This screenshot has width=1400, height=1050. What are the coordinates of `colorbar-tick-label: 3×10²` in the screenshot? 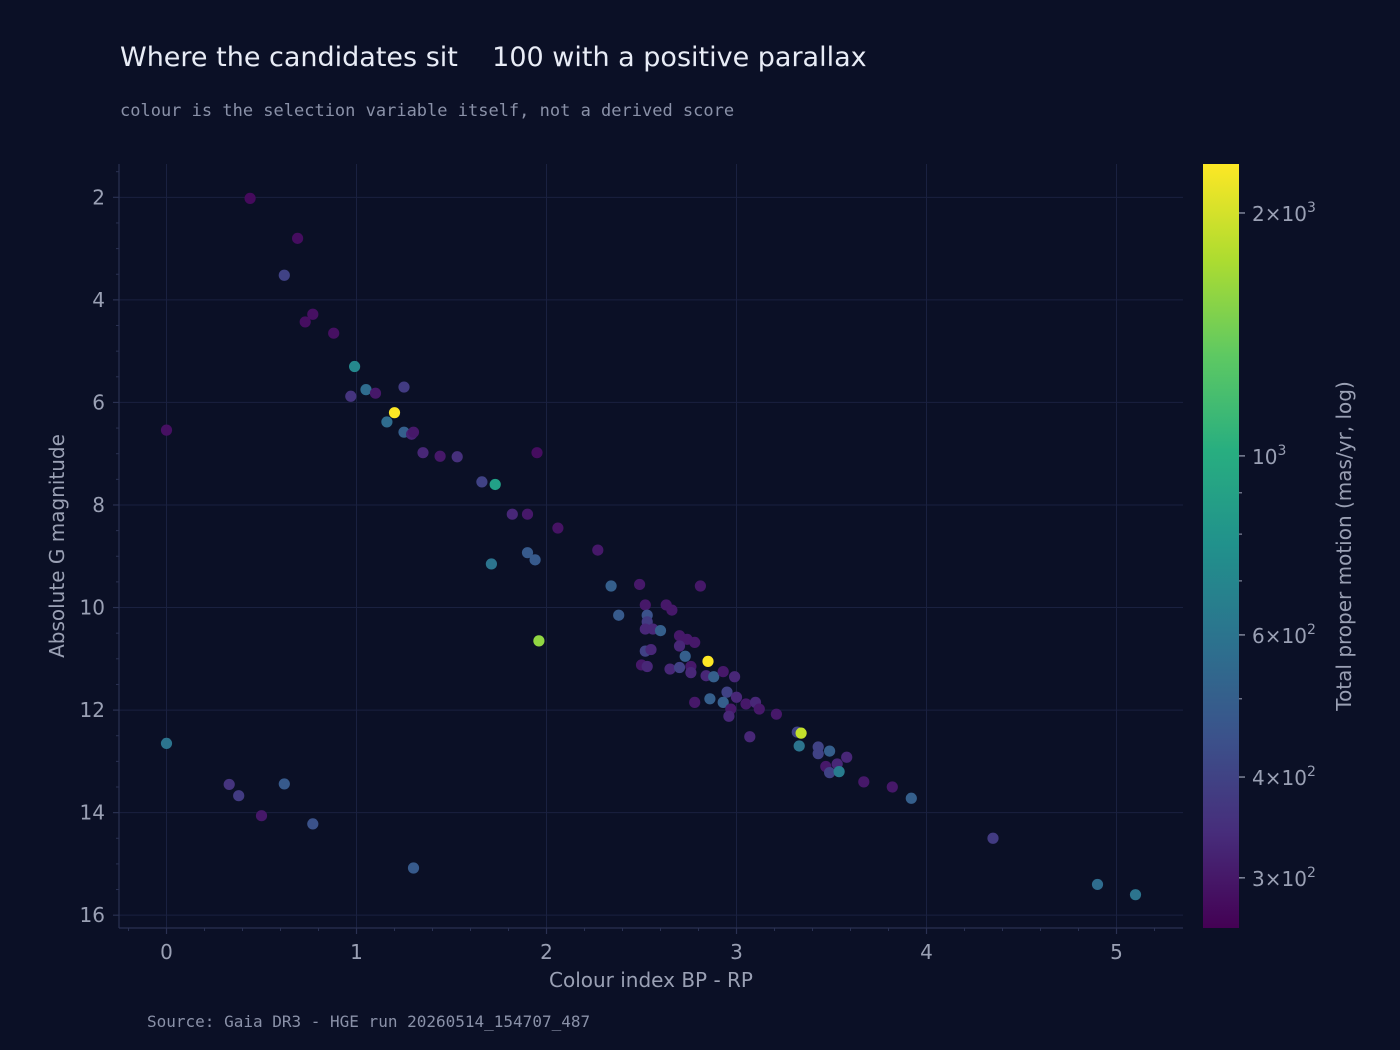 It's located at (1284, 878).